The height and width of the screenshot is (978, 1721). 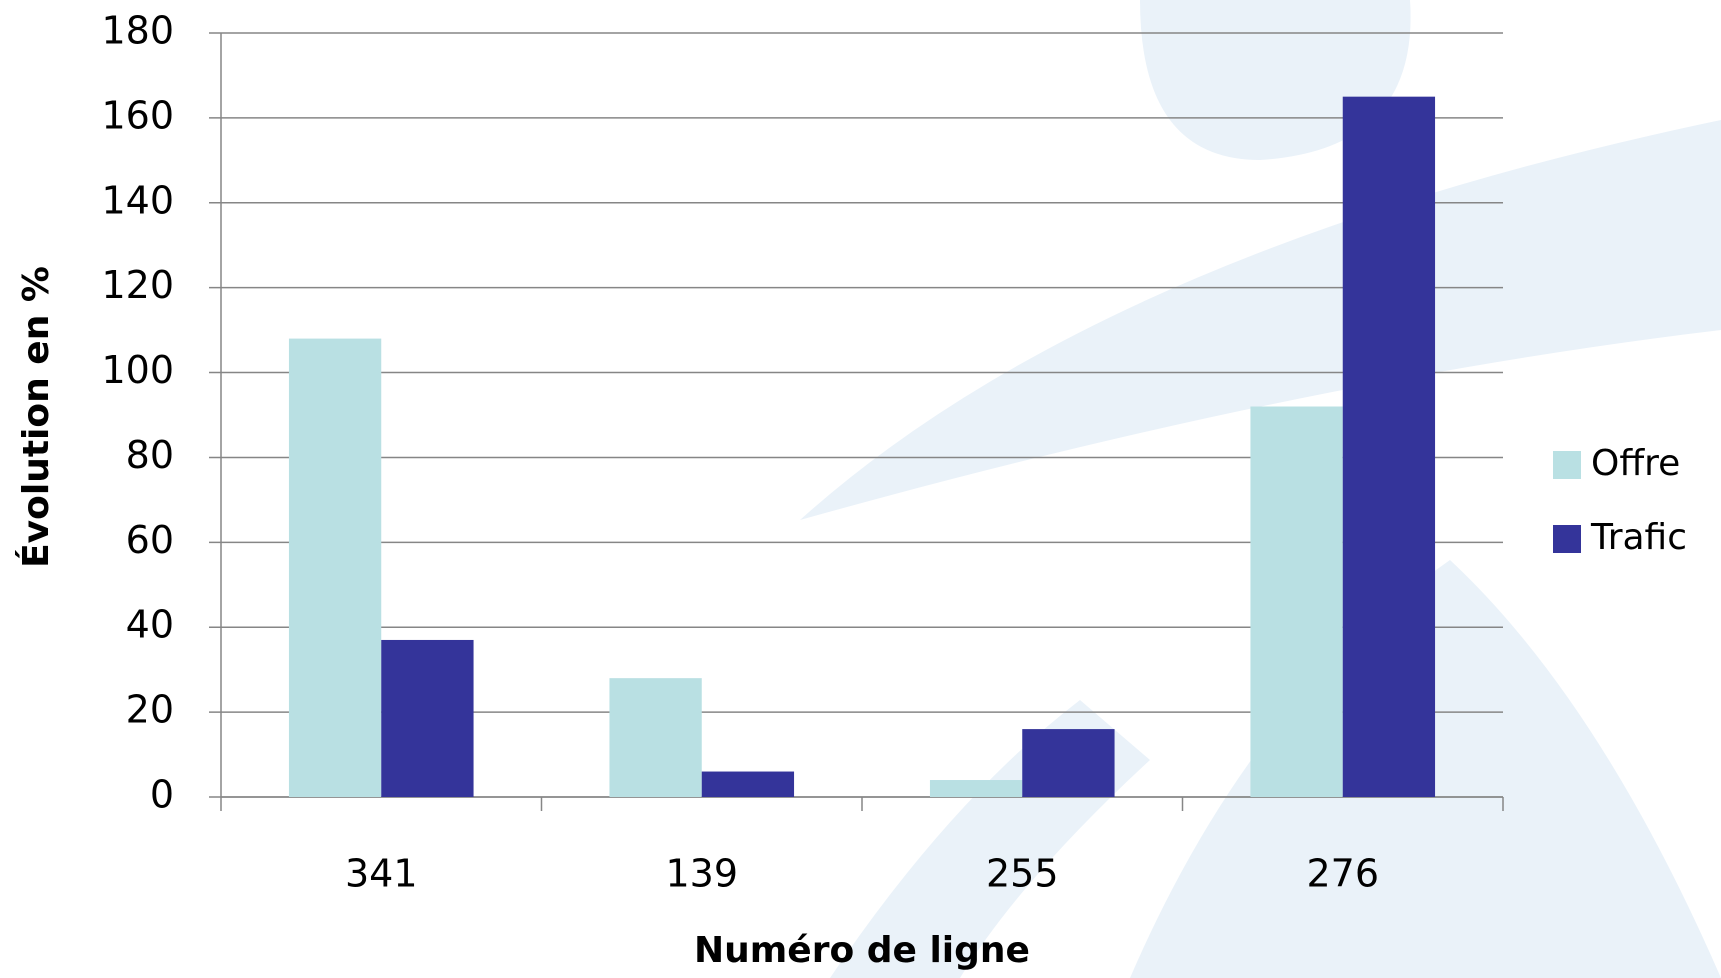 I want to click on y-tick-label: 20, so click(x=150, y=710).